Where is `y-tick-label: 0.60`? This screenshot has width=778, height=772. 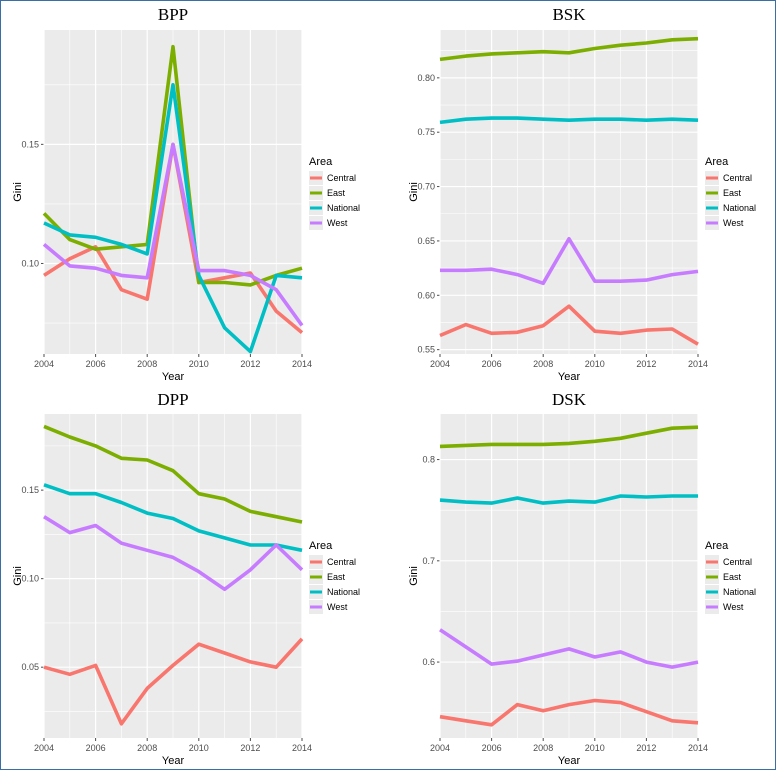
y-tick-label: 0.60 is located at coordinates (426, 295).